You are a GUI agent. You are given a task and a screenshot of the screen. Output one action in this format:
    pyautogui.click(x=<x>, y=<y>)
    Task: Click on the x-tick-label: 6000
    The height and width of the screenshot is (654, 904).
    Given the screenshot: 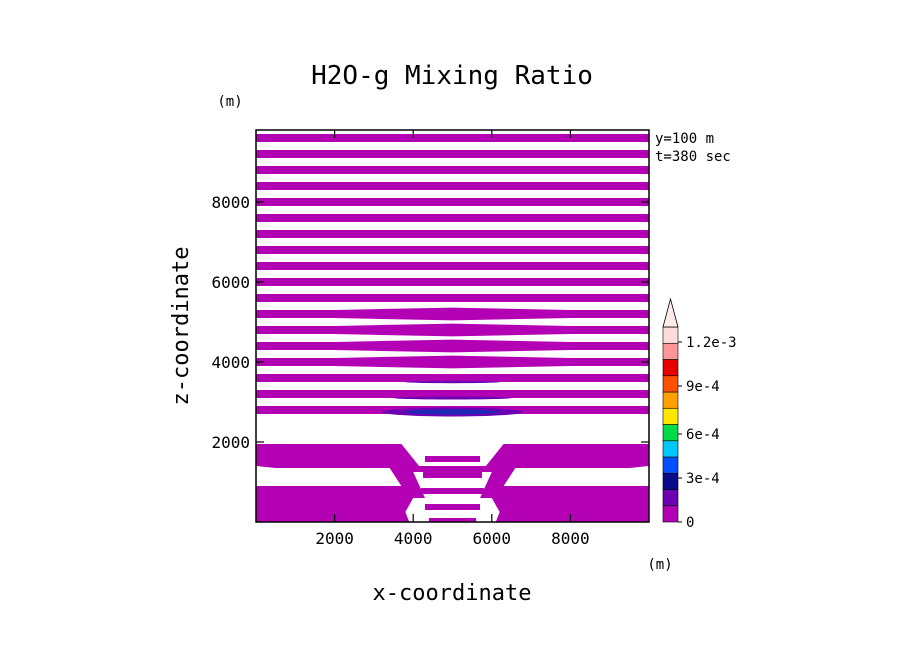 What is the action you would take?
    pyautogui.click(x=492, y=538)
    